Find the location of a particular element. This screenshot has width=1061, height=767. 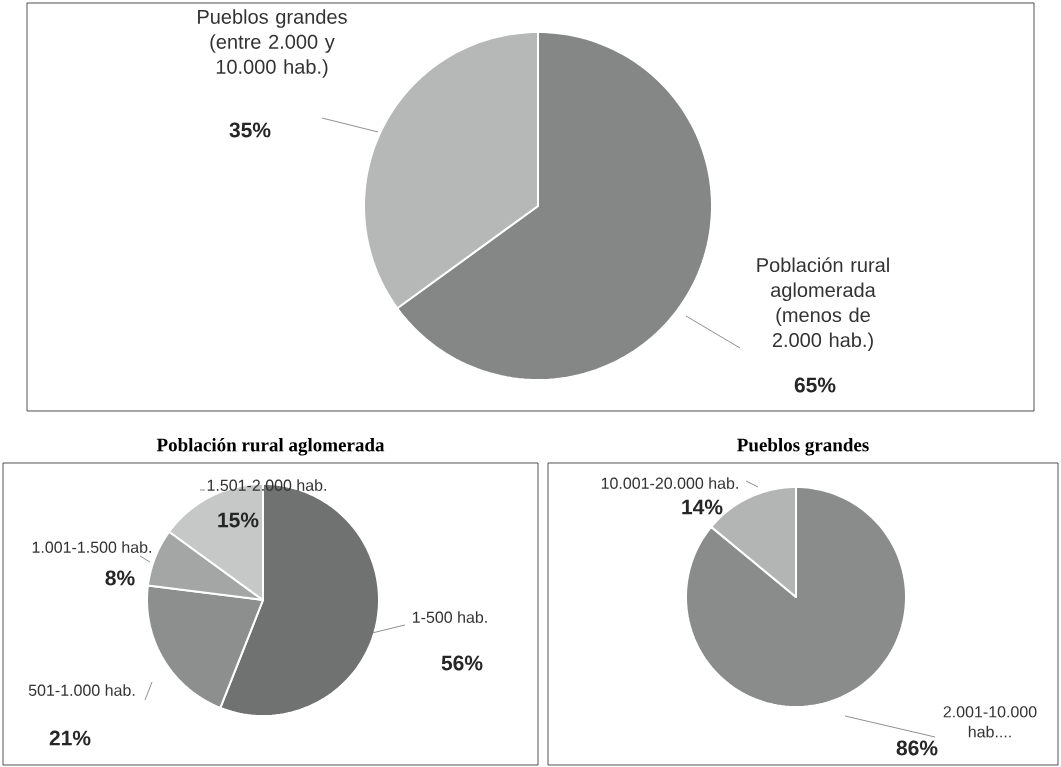

slice-label: 10.001-20.000 hab. is located at coordinates (669, 483).